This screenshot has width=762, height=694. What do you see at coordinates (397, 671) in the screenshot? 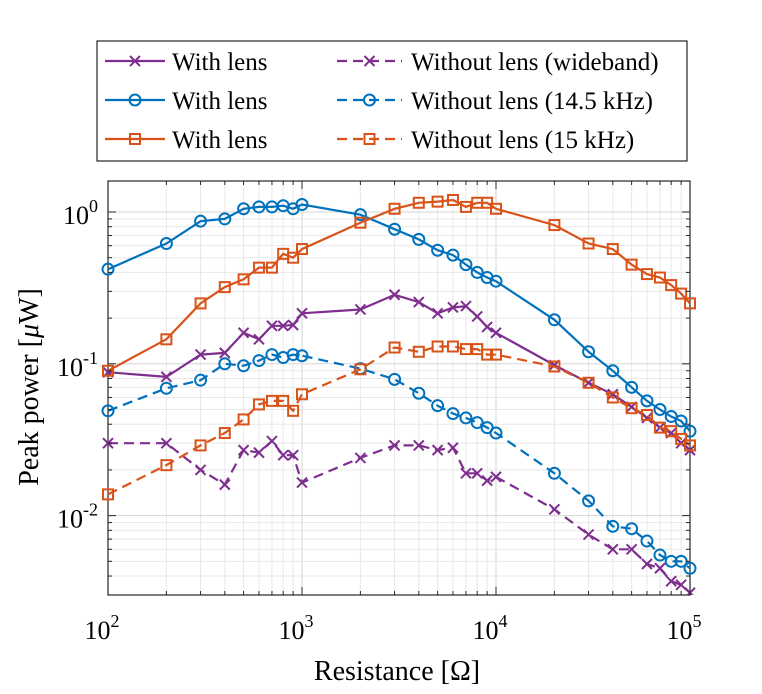
I see `x-axis-title: Resistance [Ω]` at bounding box center [397, 671].